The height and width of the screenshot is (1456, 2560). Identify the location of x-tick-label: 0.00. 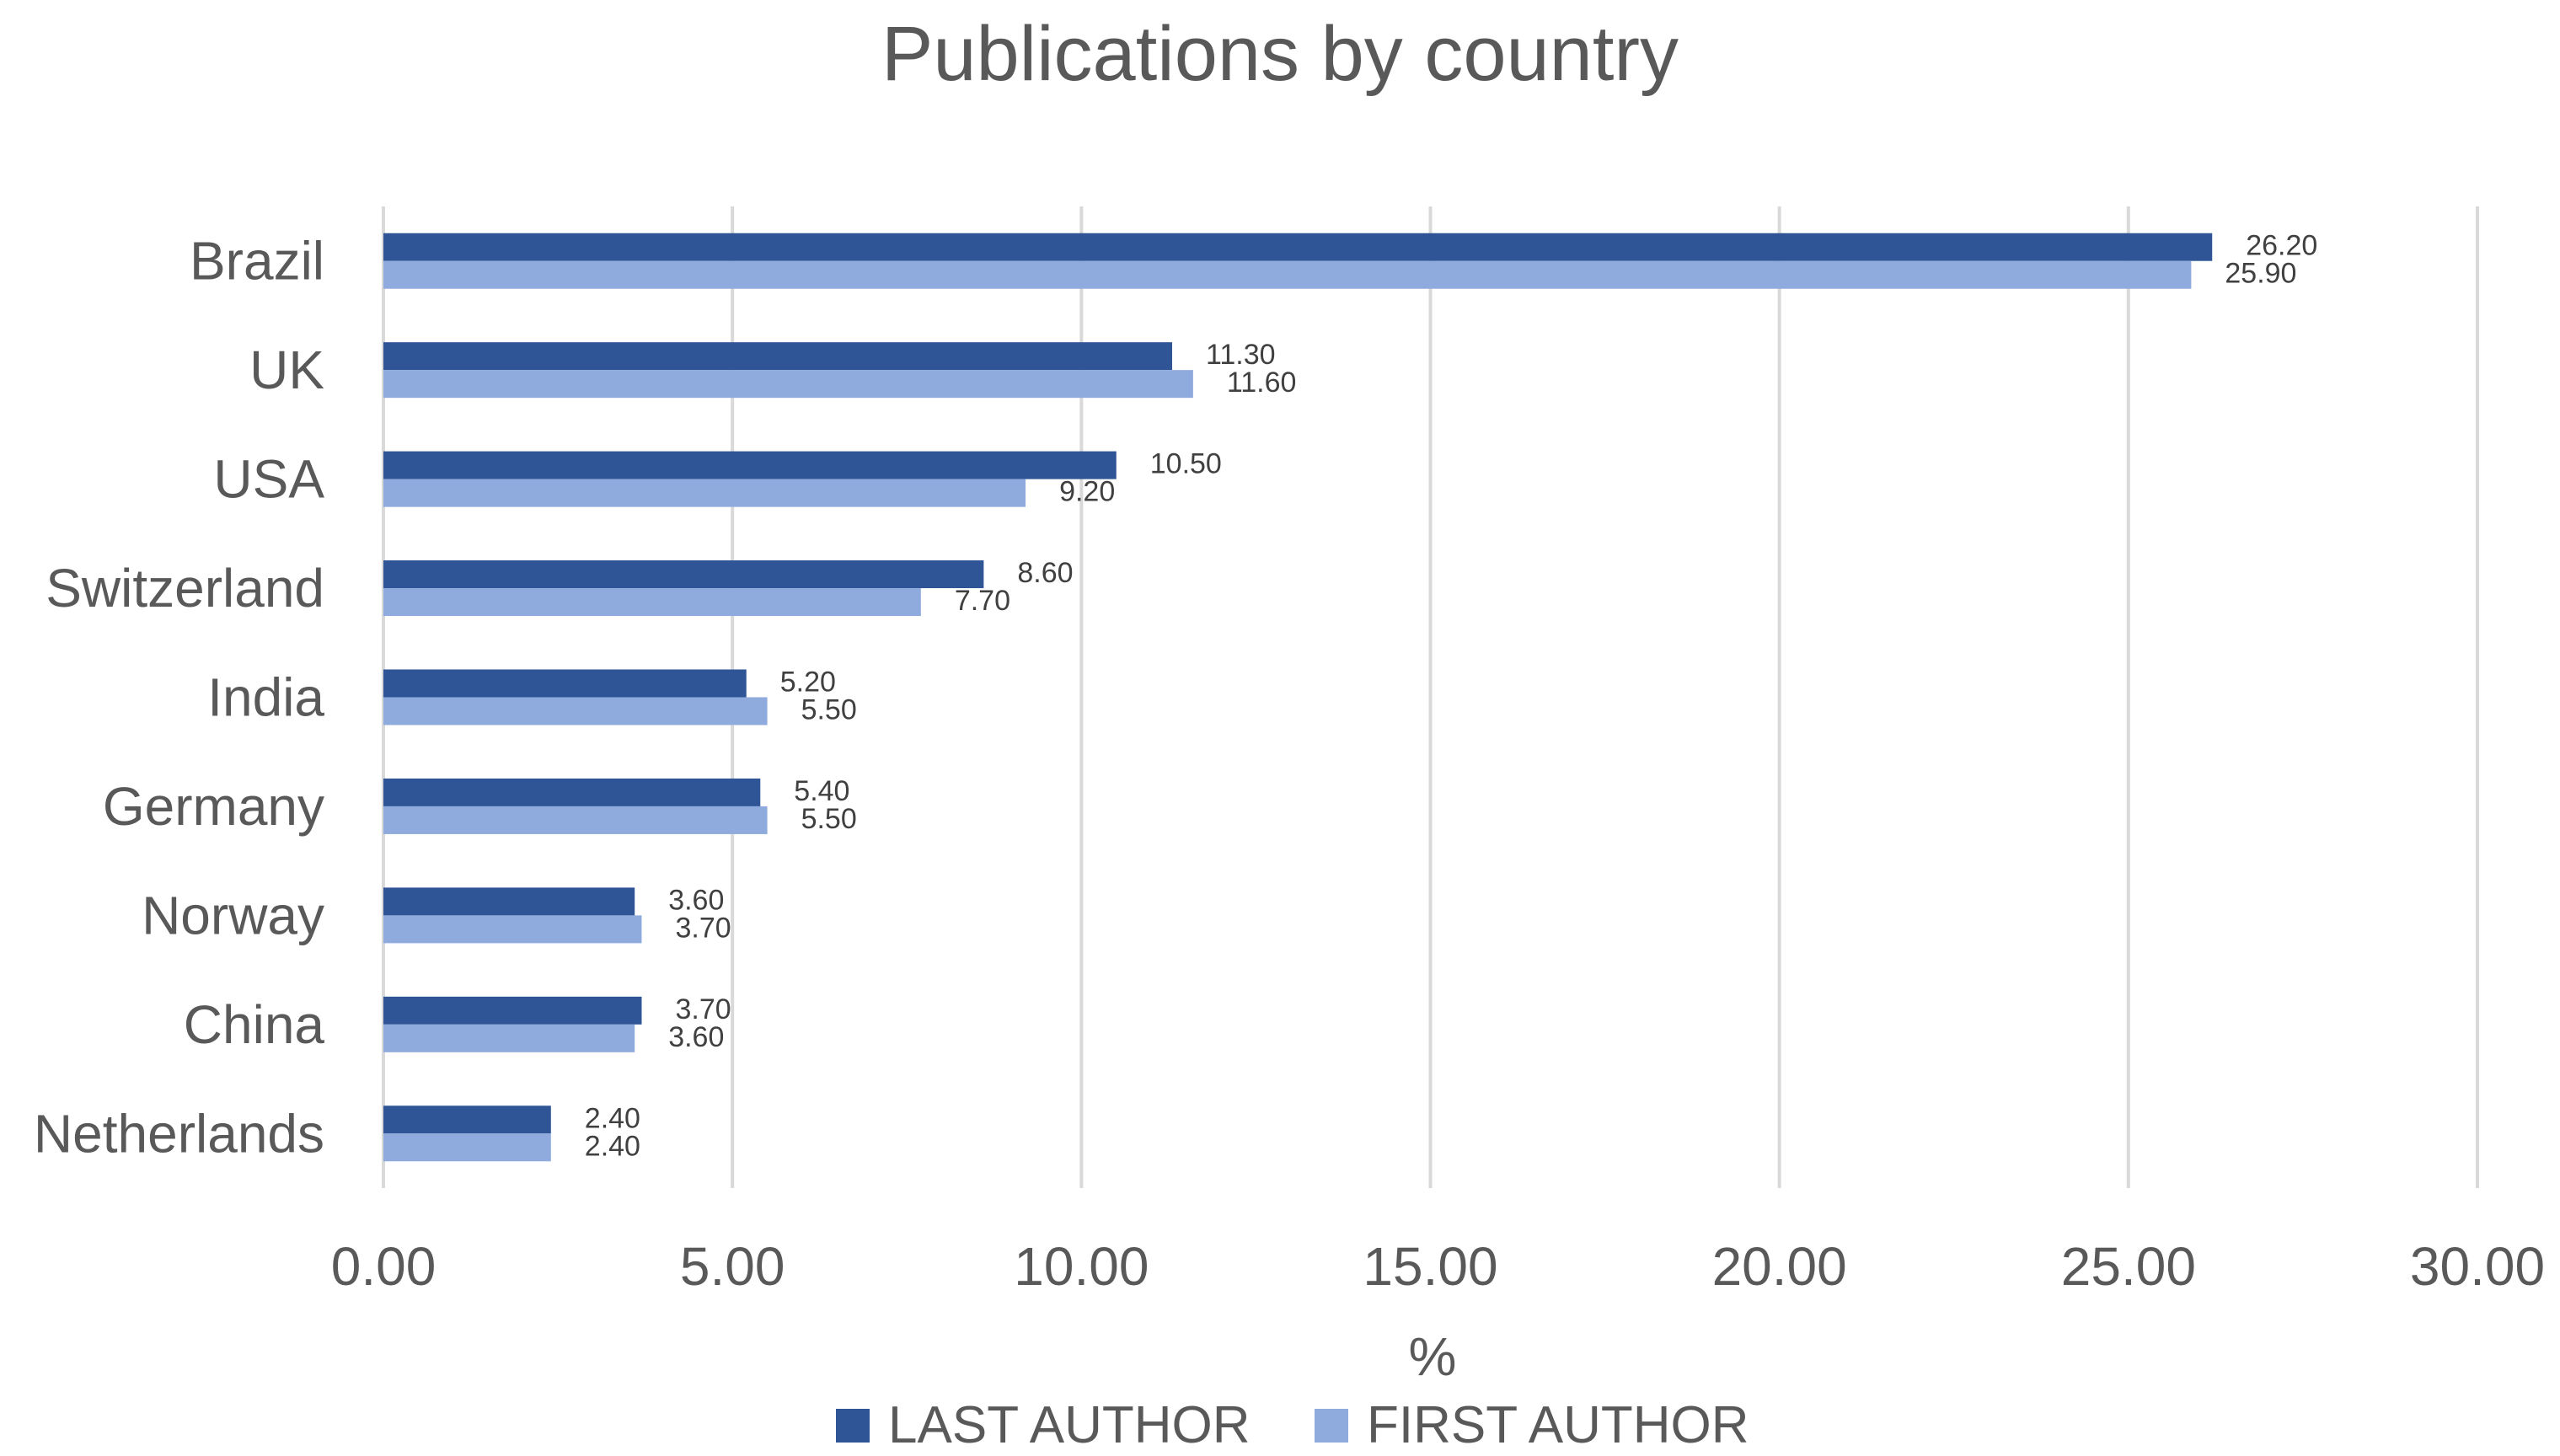
(383, 1266).